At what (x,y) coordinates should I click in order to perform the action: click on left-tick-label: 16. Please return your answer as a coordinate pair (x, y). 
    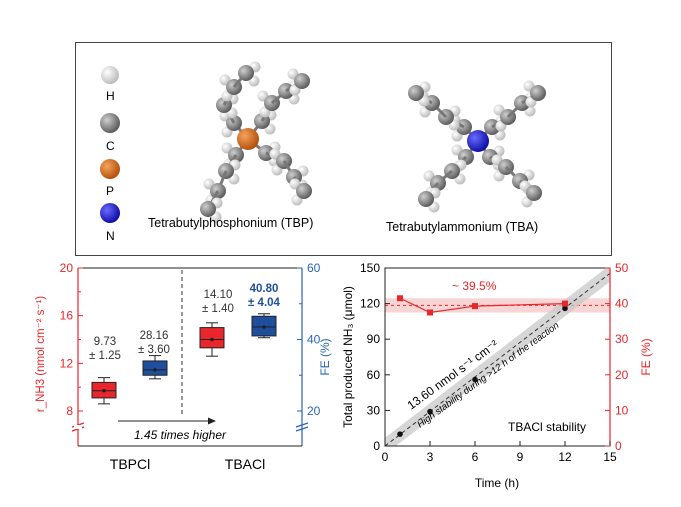
    Looking at the image, I should click on (67, 316).